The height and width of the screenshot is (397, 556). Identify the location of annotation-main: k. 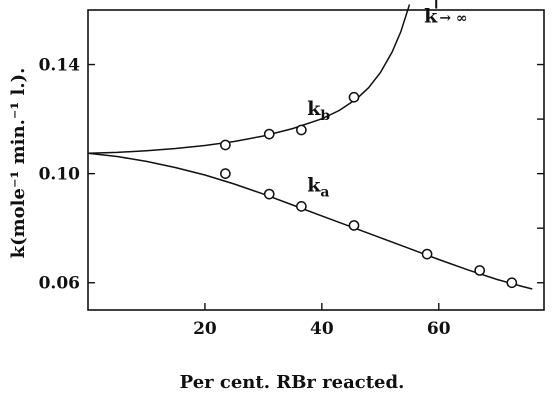
(431, 16).